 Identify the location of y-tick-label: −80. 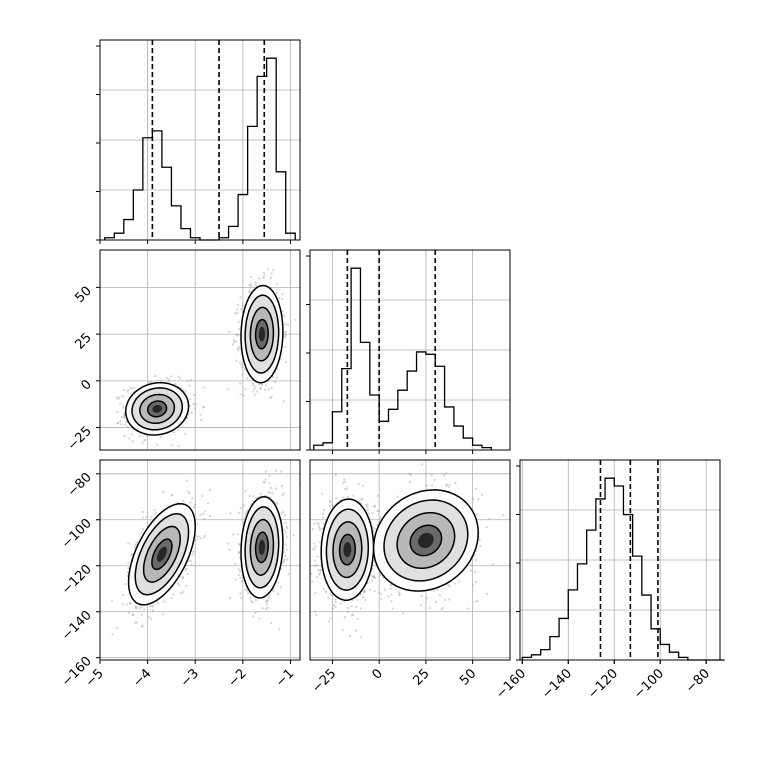
(80, 485).